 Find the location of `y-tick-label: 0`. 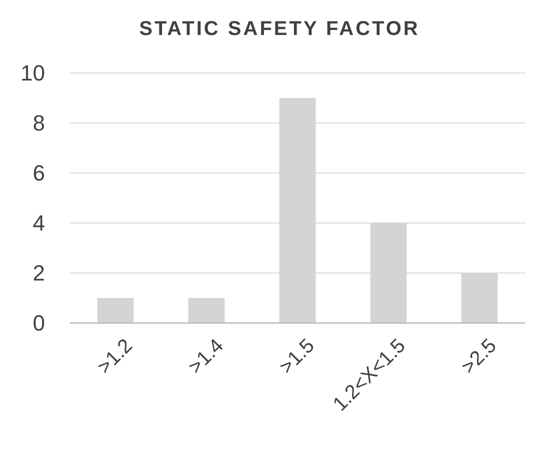

y-tick-label: 0 is located at coordinates (38, 323).